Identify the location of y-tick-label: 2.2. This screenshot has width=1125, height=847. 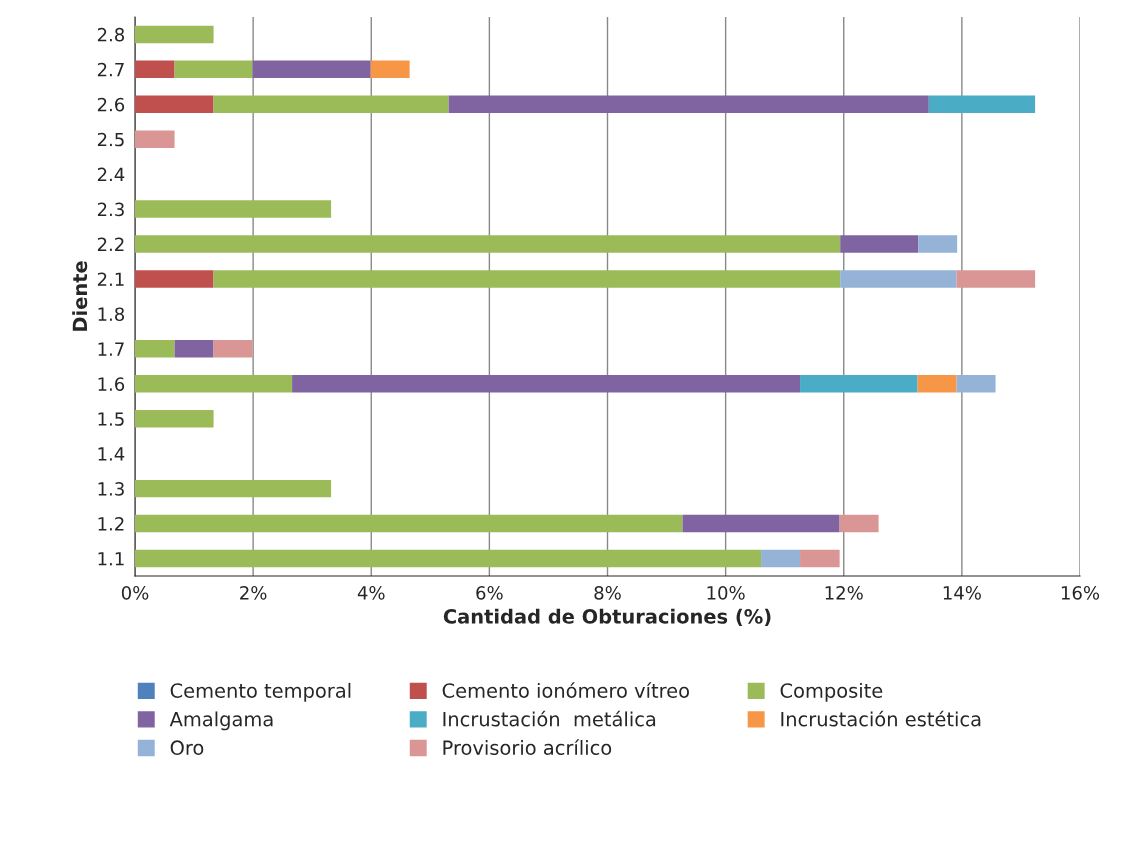
(110, 244).